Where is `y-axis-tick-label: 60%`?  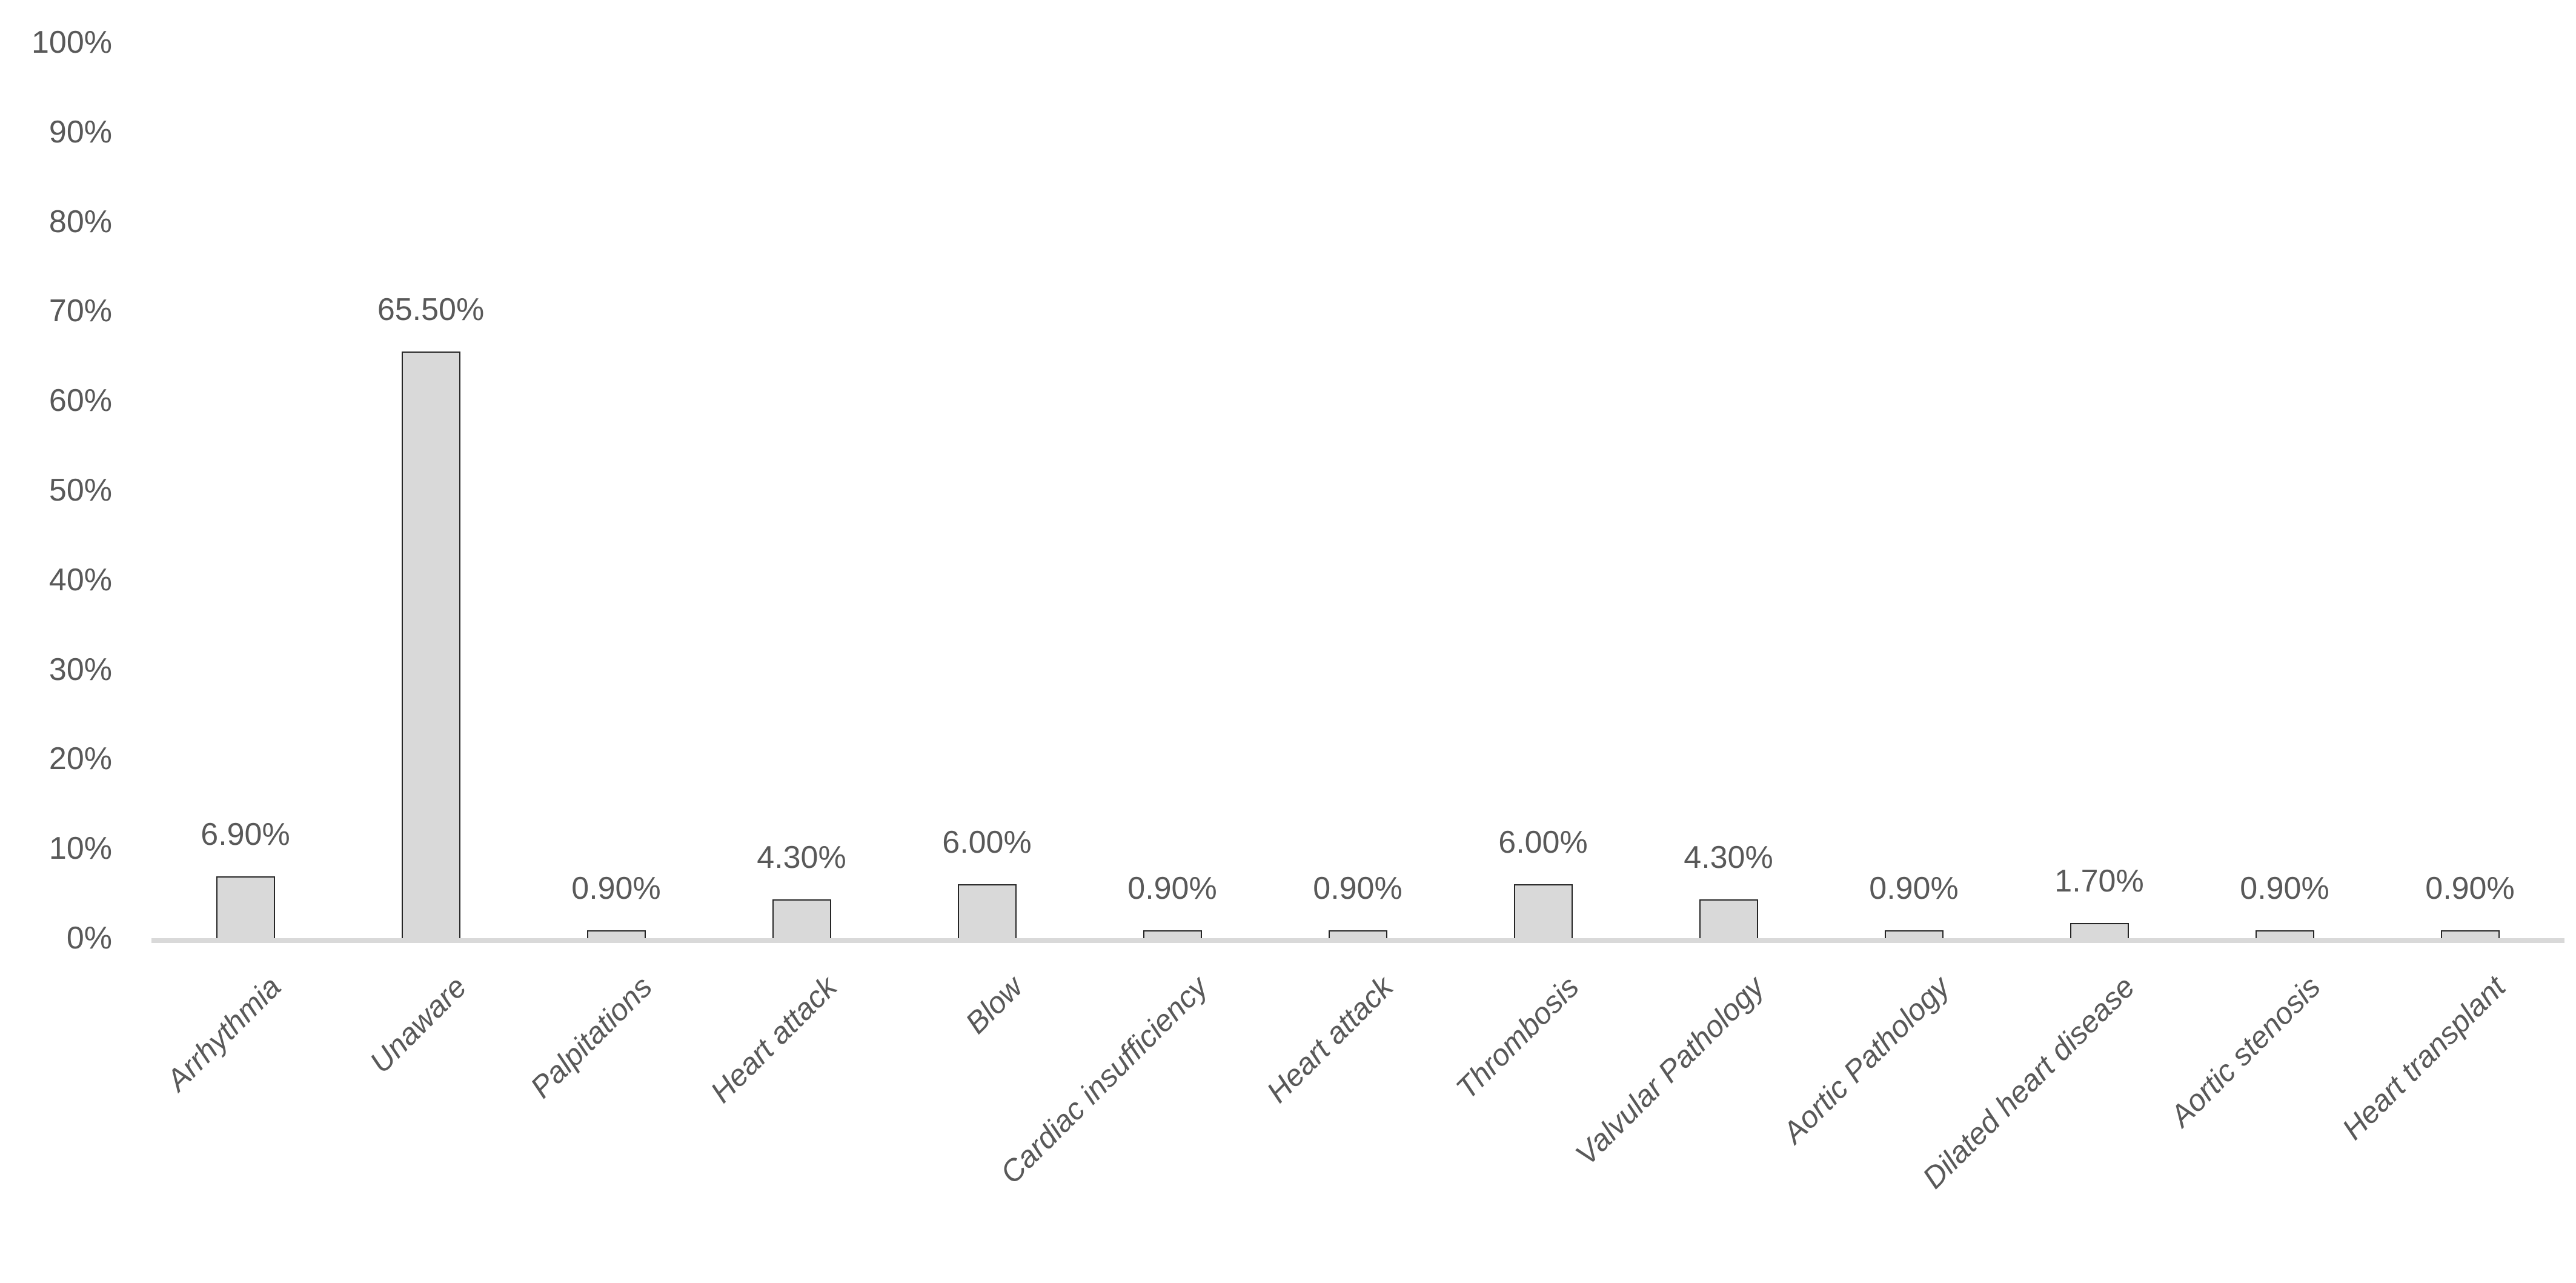 y-axis-tick-label: 60% is located at coordinates (80, 401).